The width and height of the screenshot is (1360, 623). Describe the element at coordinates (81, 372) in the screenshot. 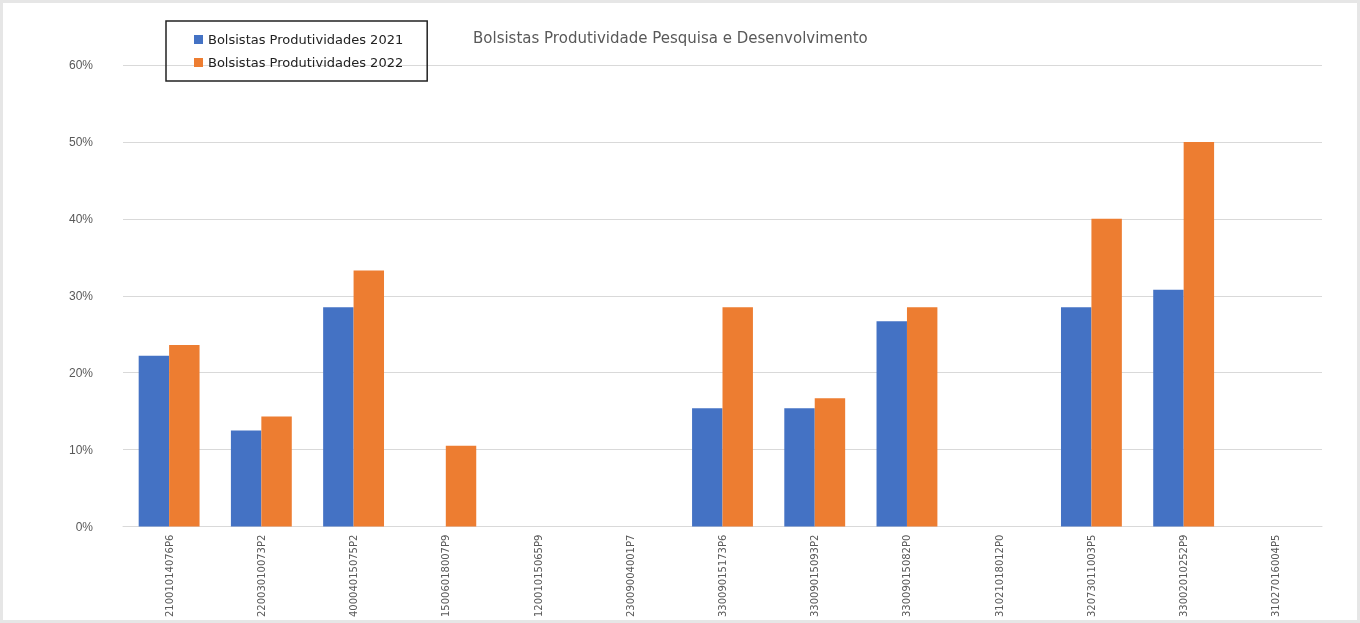

I see `y-tick-label: 20%` at that location.